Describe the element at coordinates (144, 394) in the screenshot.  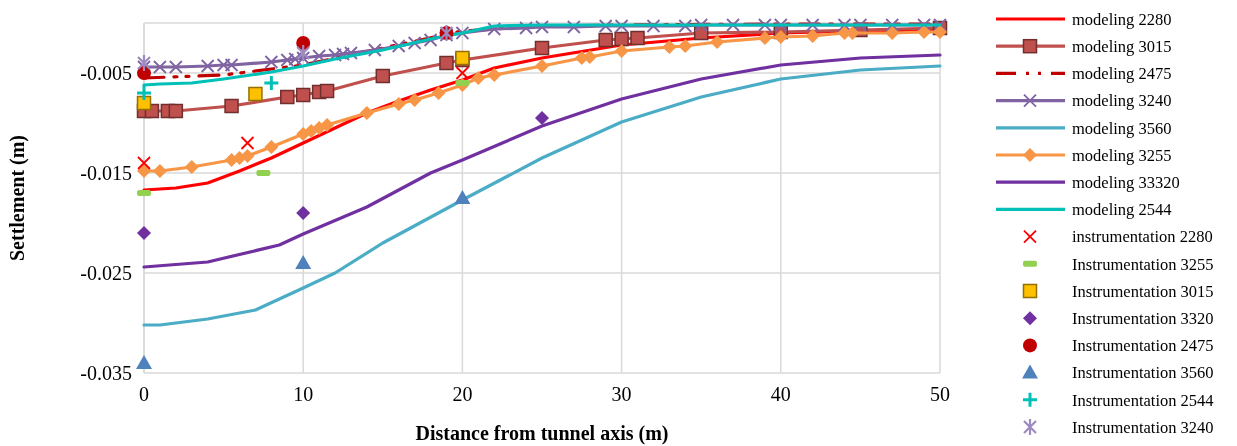
I see `x-tick-label: 0` at that location.